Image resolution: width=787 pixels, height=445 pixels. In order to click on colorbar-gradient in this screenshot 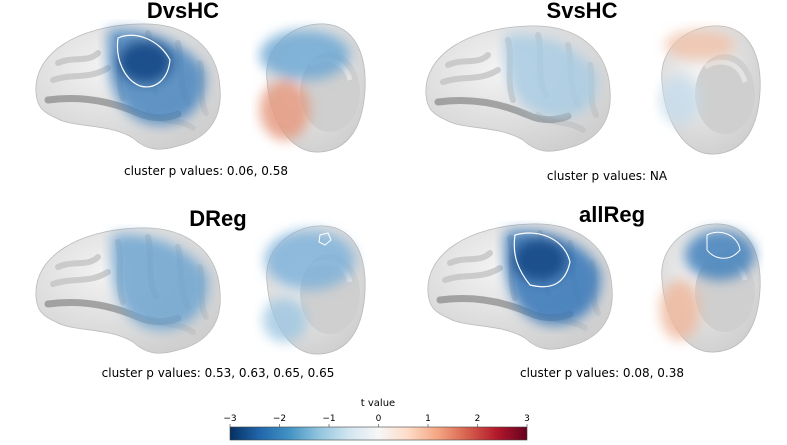, I will do `click(378, 433)`.